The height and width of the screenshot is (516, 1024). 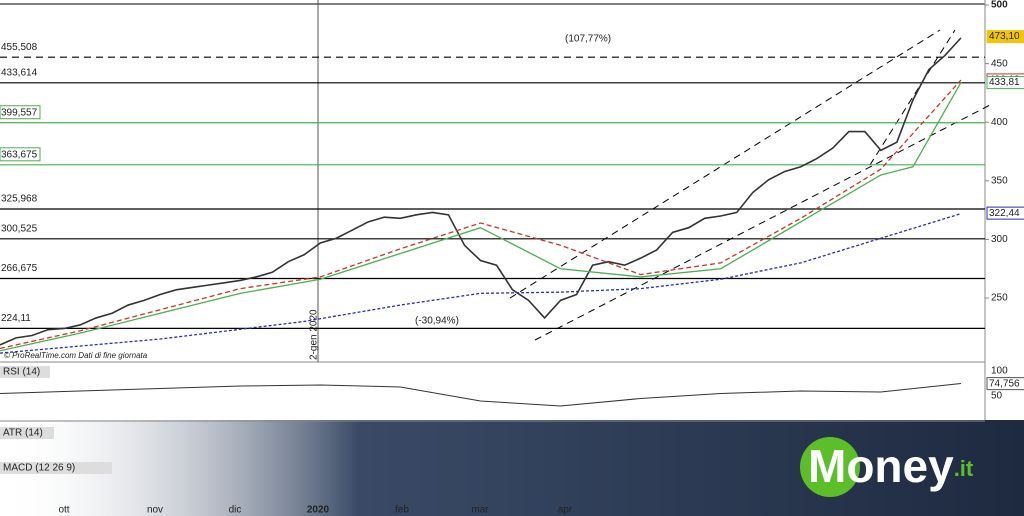 I want to click on annotation: (107,77%), so click(x=588, y=39).